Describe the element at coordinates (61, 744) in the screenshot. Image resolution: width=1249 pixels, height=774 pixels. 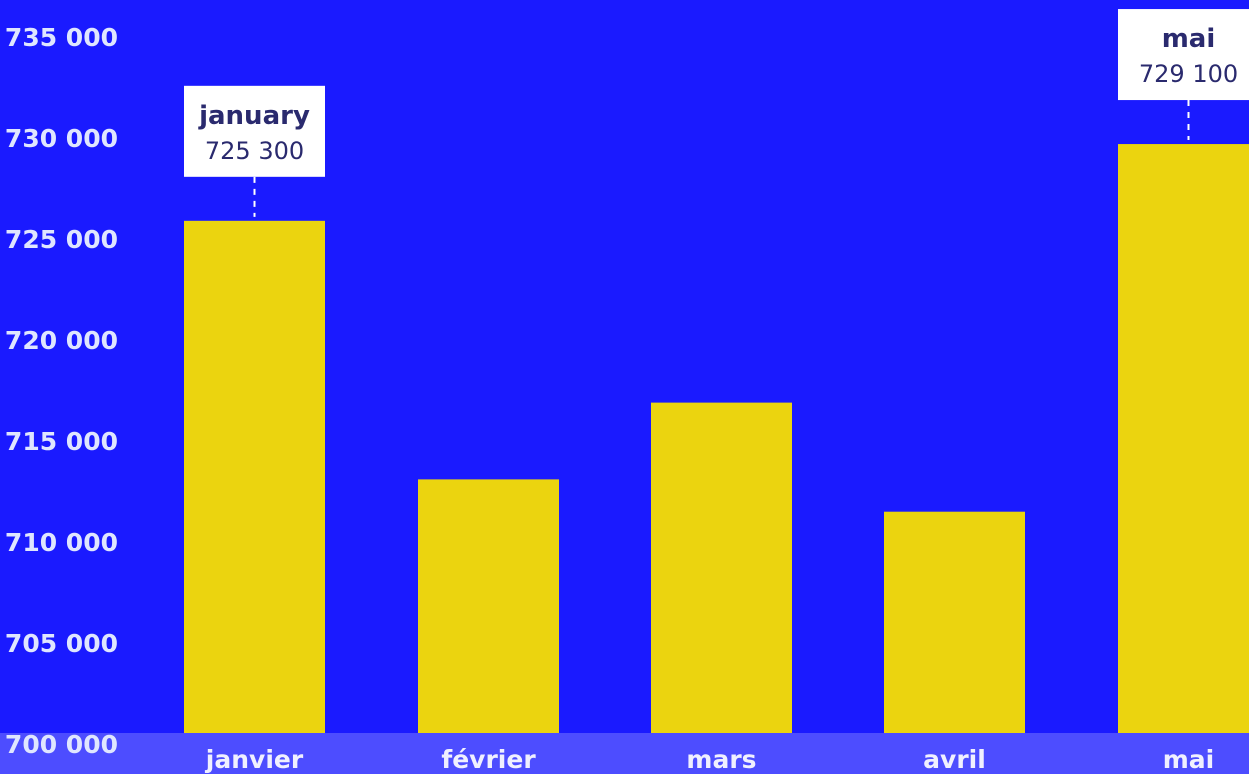
I see `y-tick-label: 700 000` at that location.